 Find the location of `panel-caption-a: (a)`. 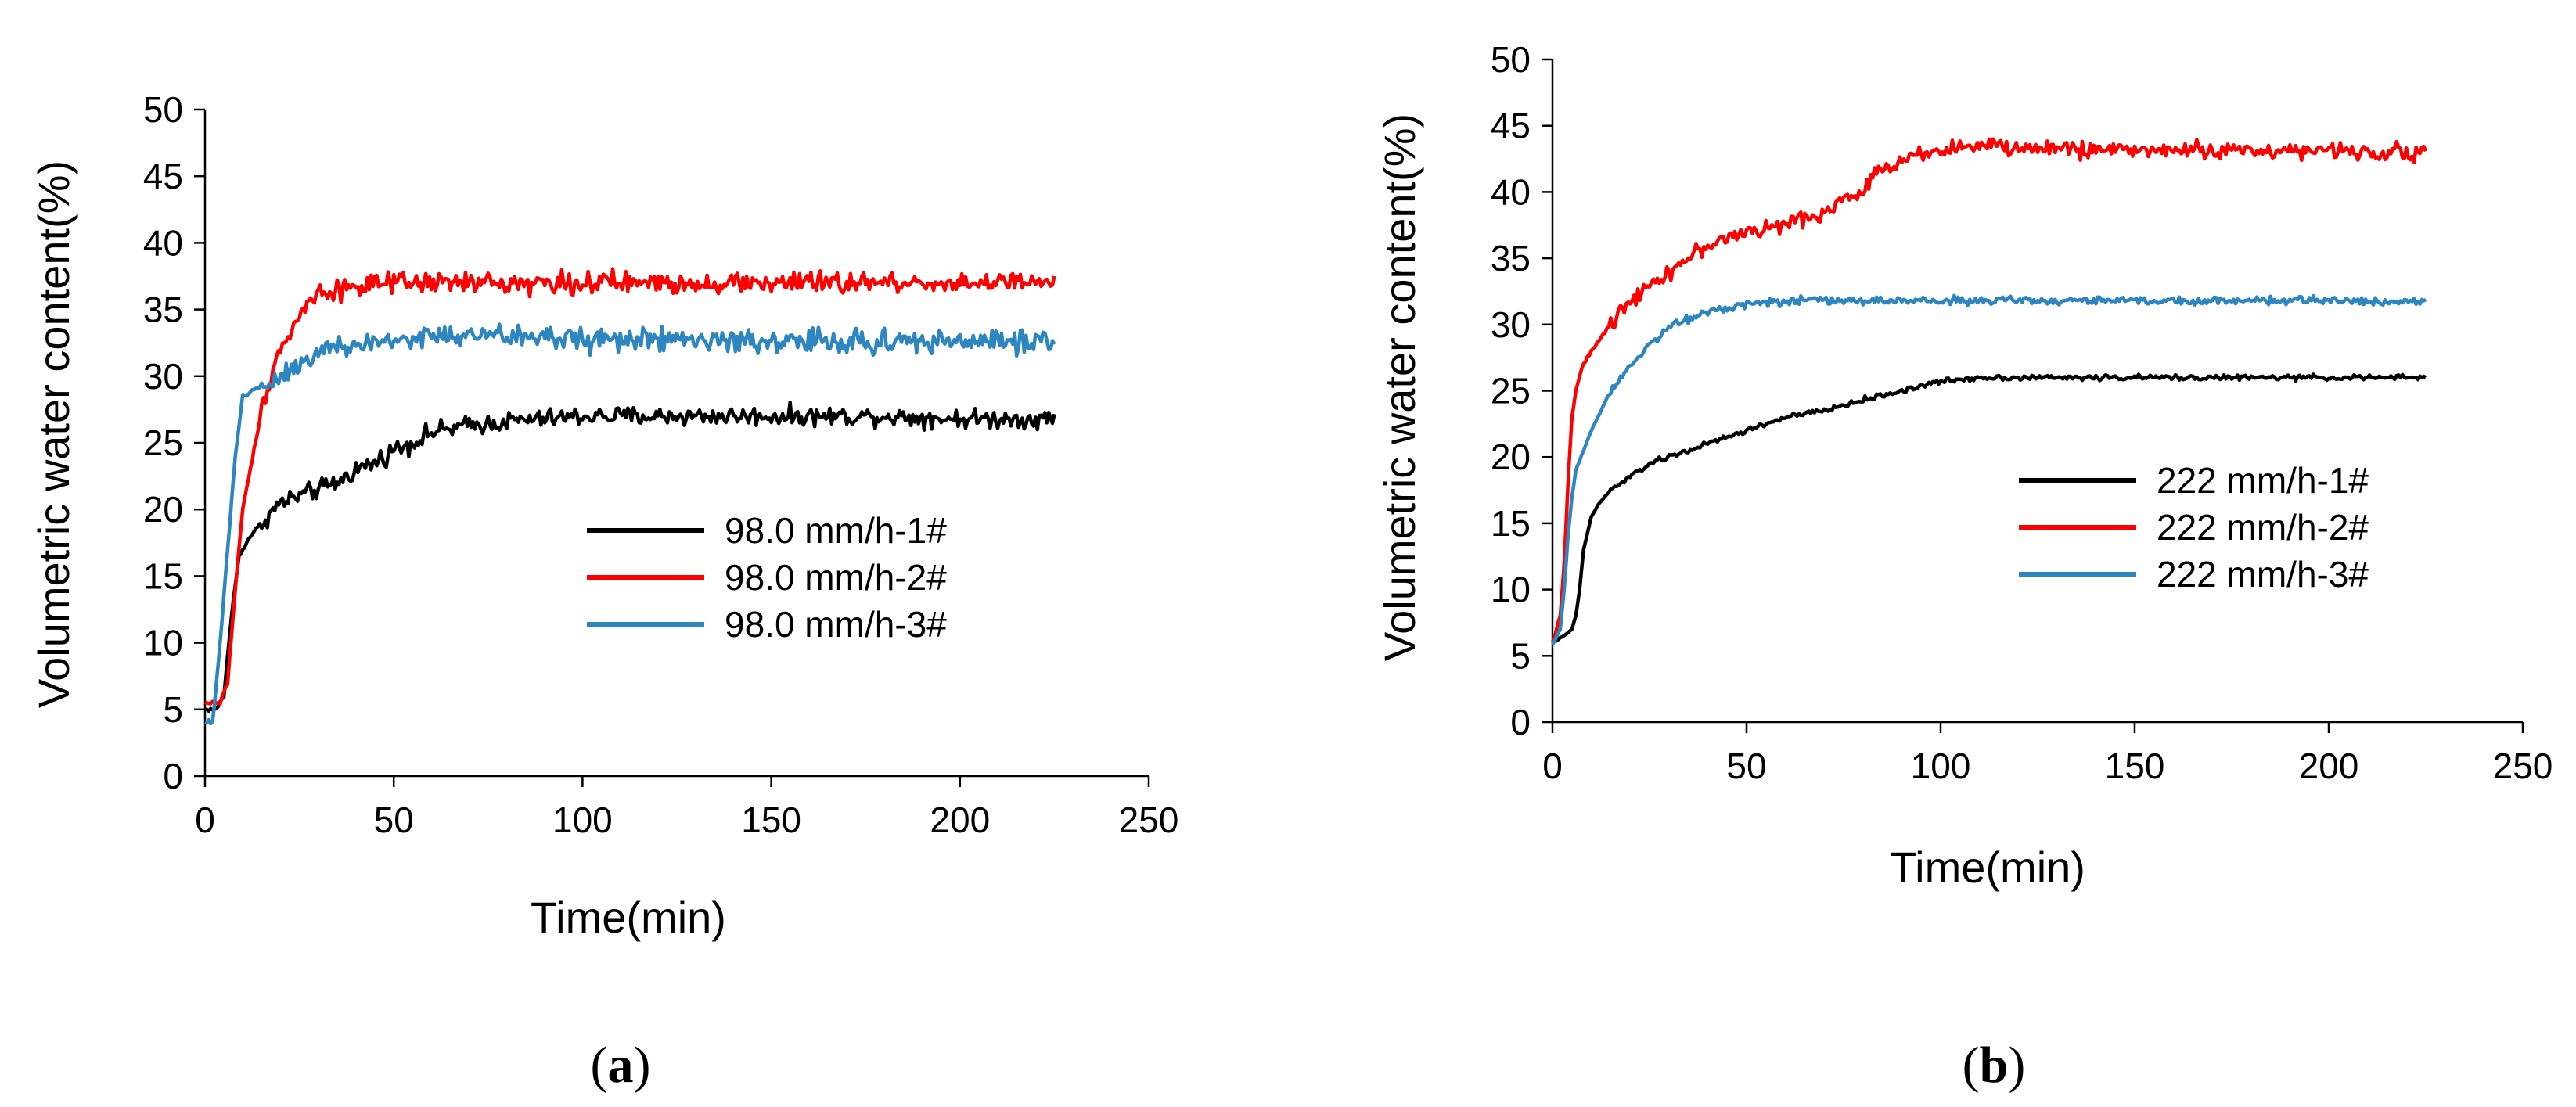

panel-caption-a: (a) is located at coordinates (621, 1065).